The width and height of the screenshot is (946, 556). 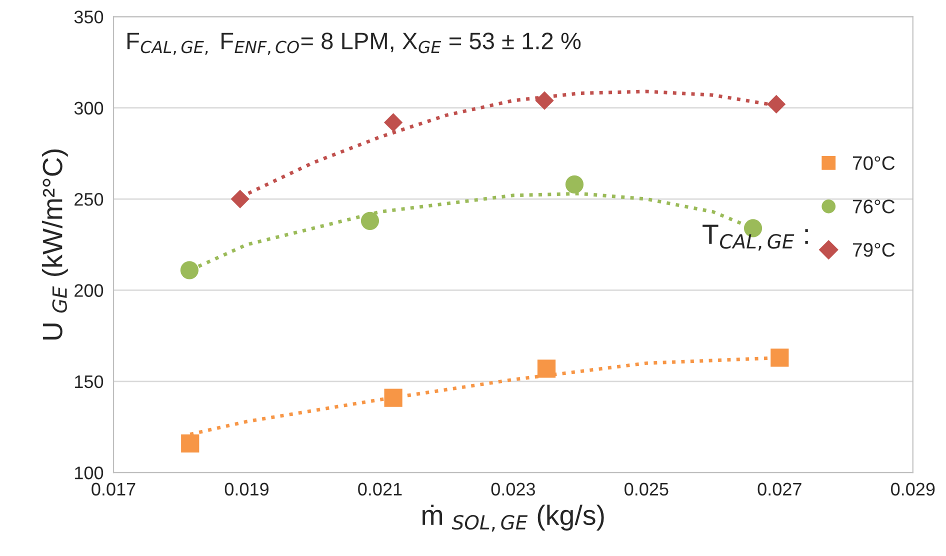 I want to click on x-axis-title: ṁ $_{SOL,GE}$ (kg/s), so click(x=513, y=518).